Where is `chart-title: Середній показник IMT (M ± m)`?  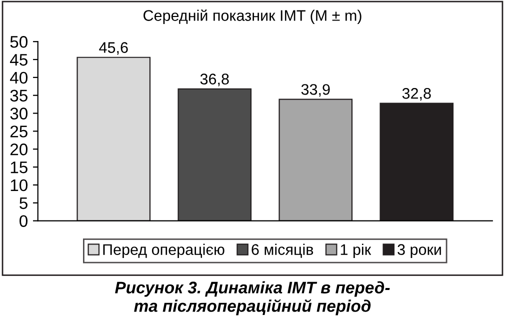 chart-title: Середній показник IMT (M ± m) is located at coordinates (253, 16).